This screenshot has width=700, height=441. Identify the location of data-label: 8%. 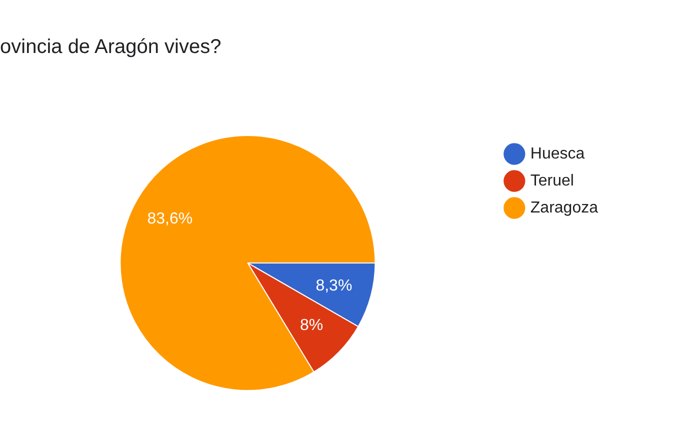
(312, 325).